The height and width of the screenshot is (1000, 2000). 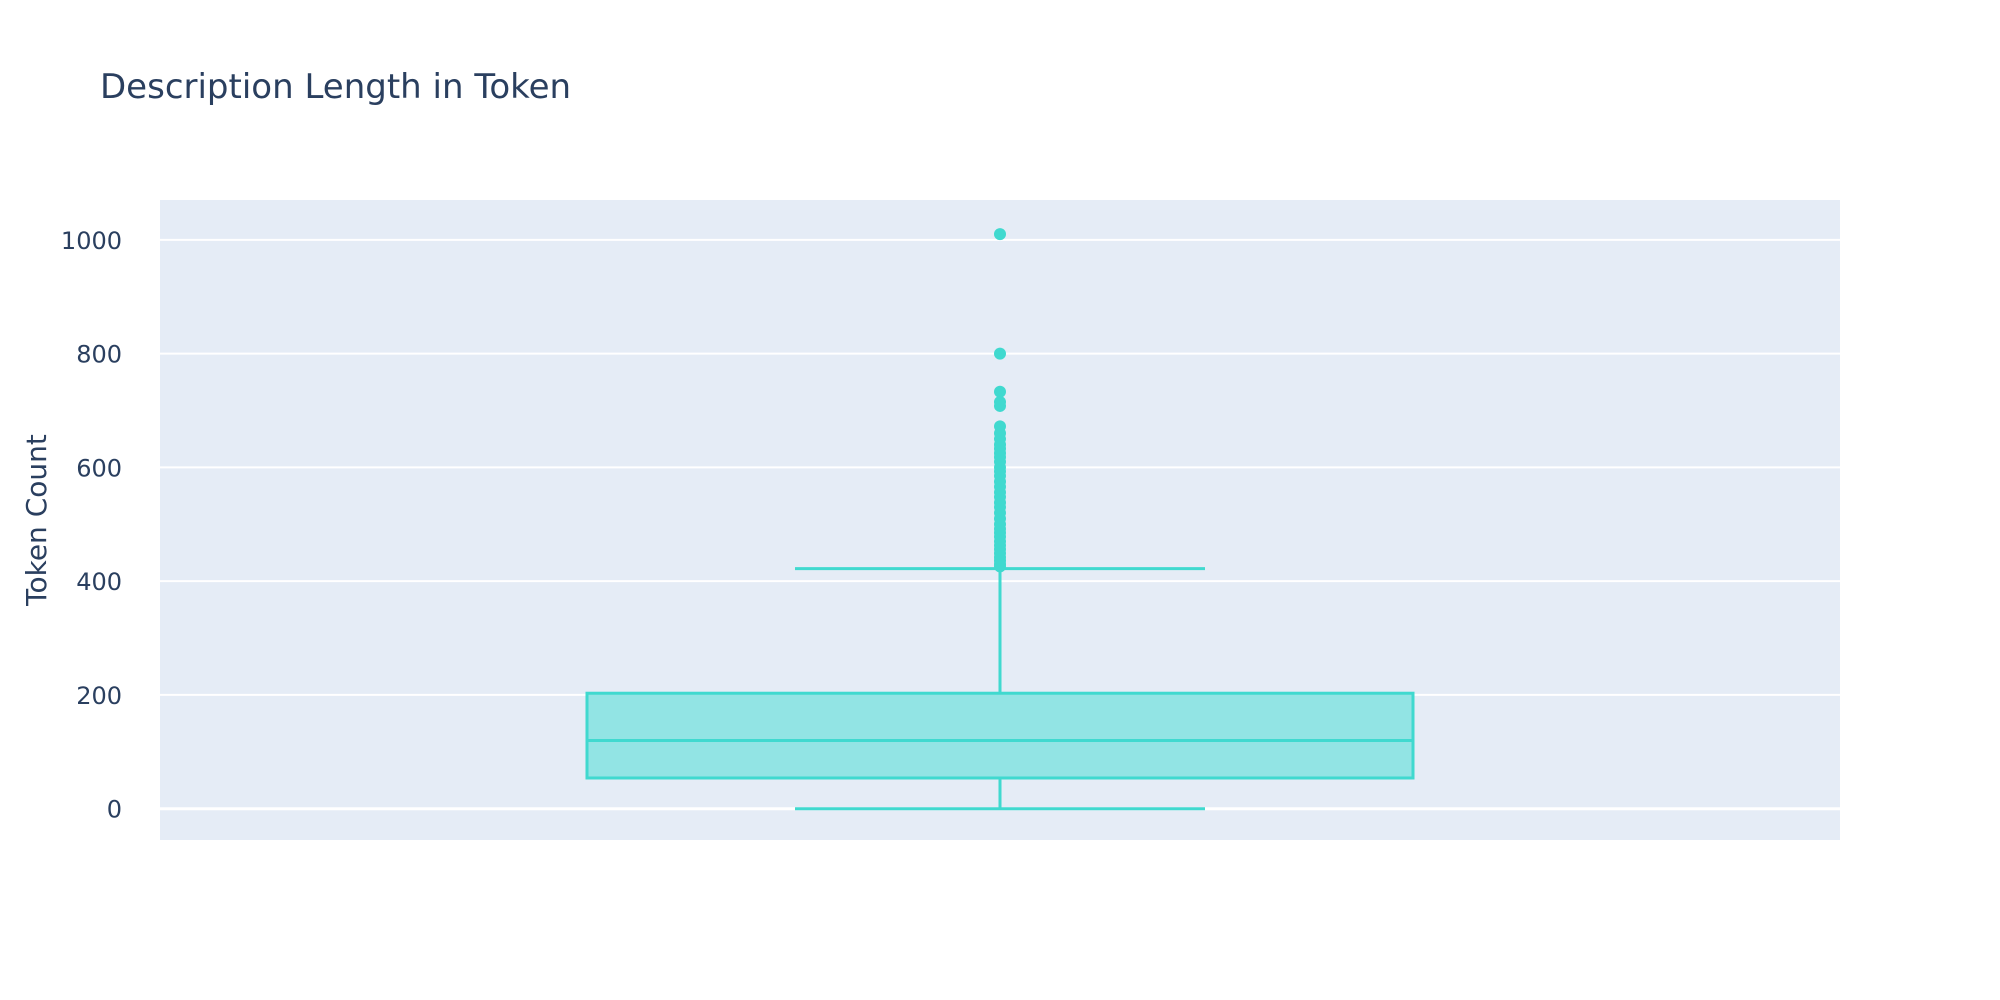 What do you see at coordinates (99, 468) in the screenshot?
I see `y-tick-label: 600` at bounding box center [99, 468].